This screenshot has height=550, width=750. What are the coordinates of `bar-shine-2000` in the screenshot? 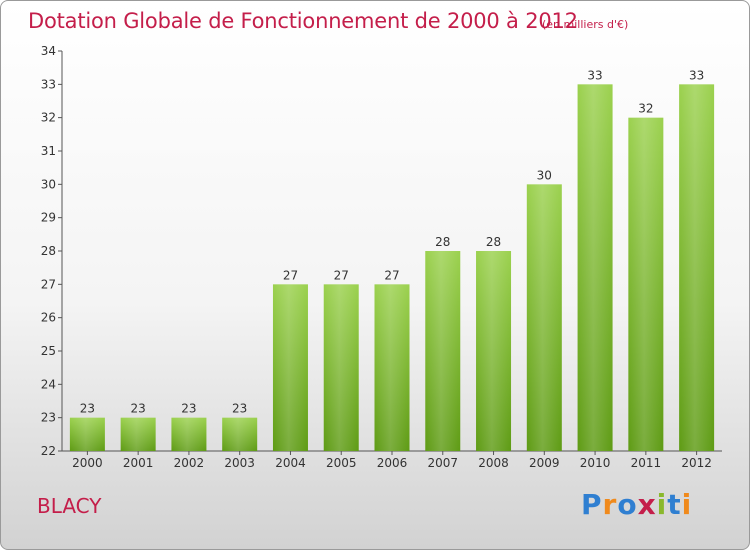 It's located at (87, 434).